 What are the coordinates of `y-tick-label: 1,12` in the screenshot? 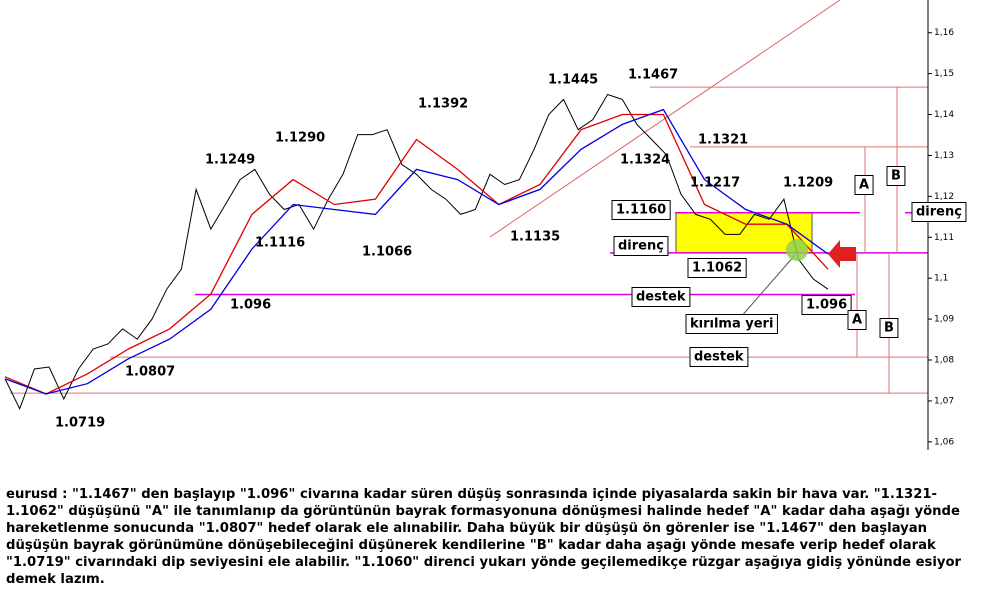 It's located at (944, 197).